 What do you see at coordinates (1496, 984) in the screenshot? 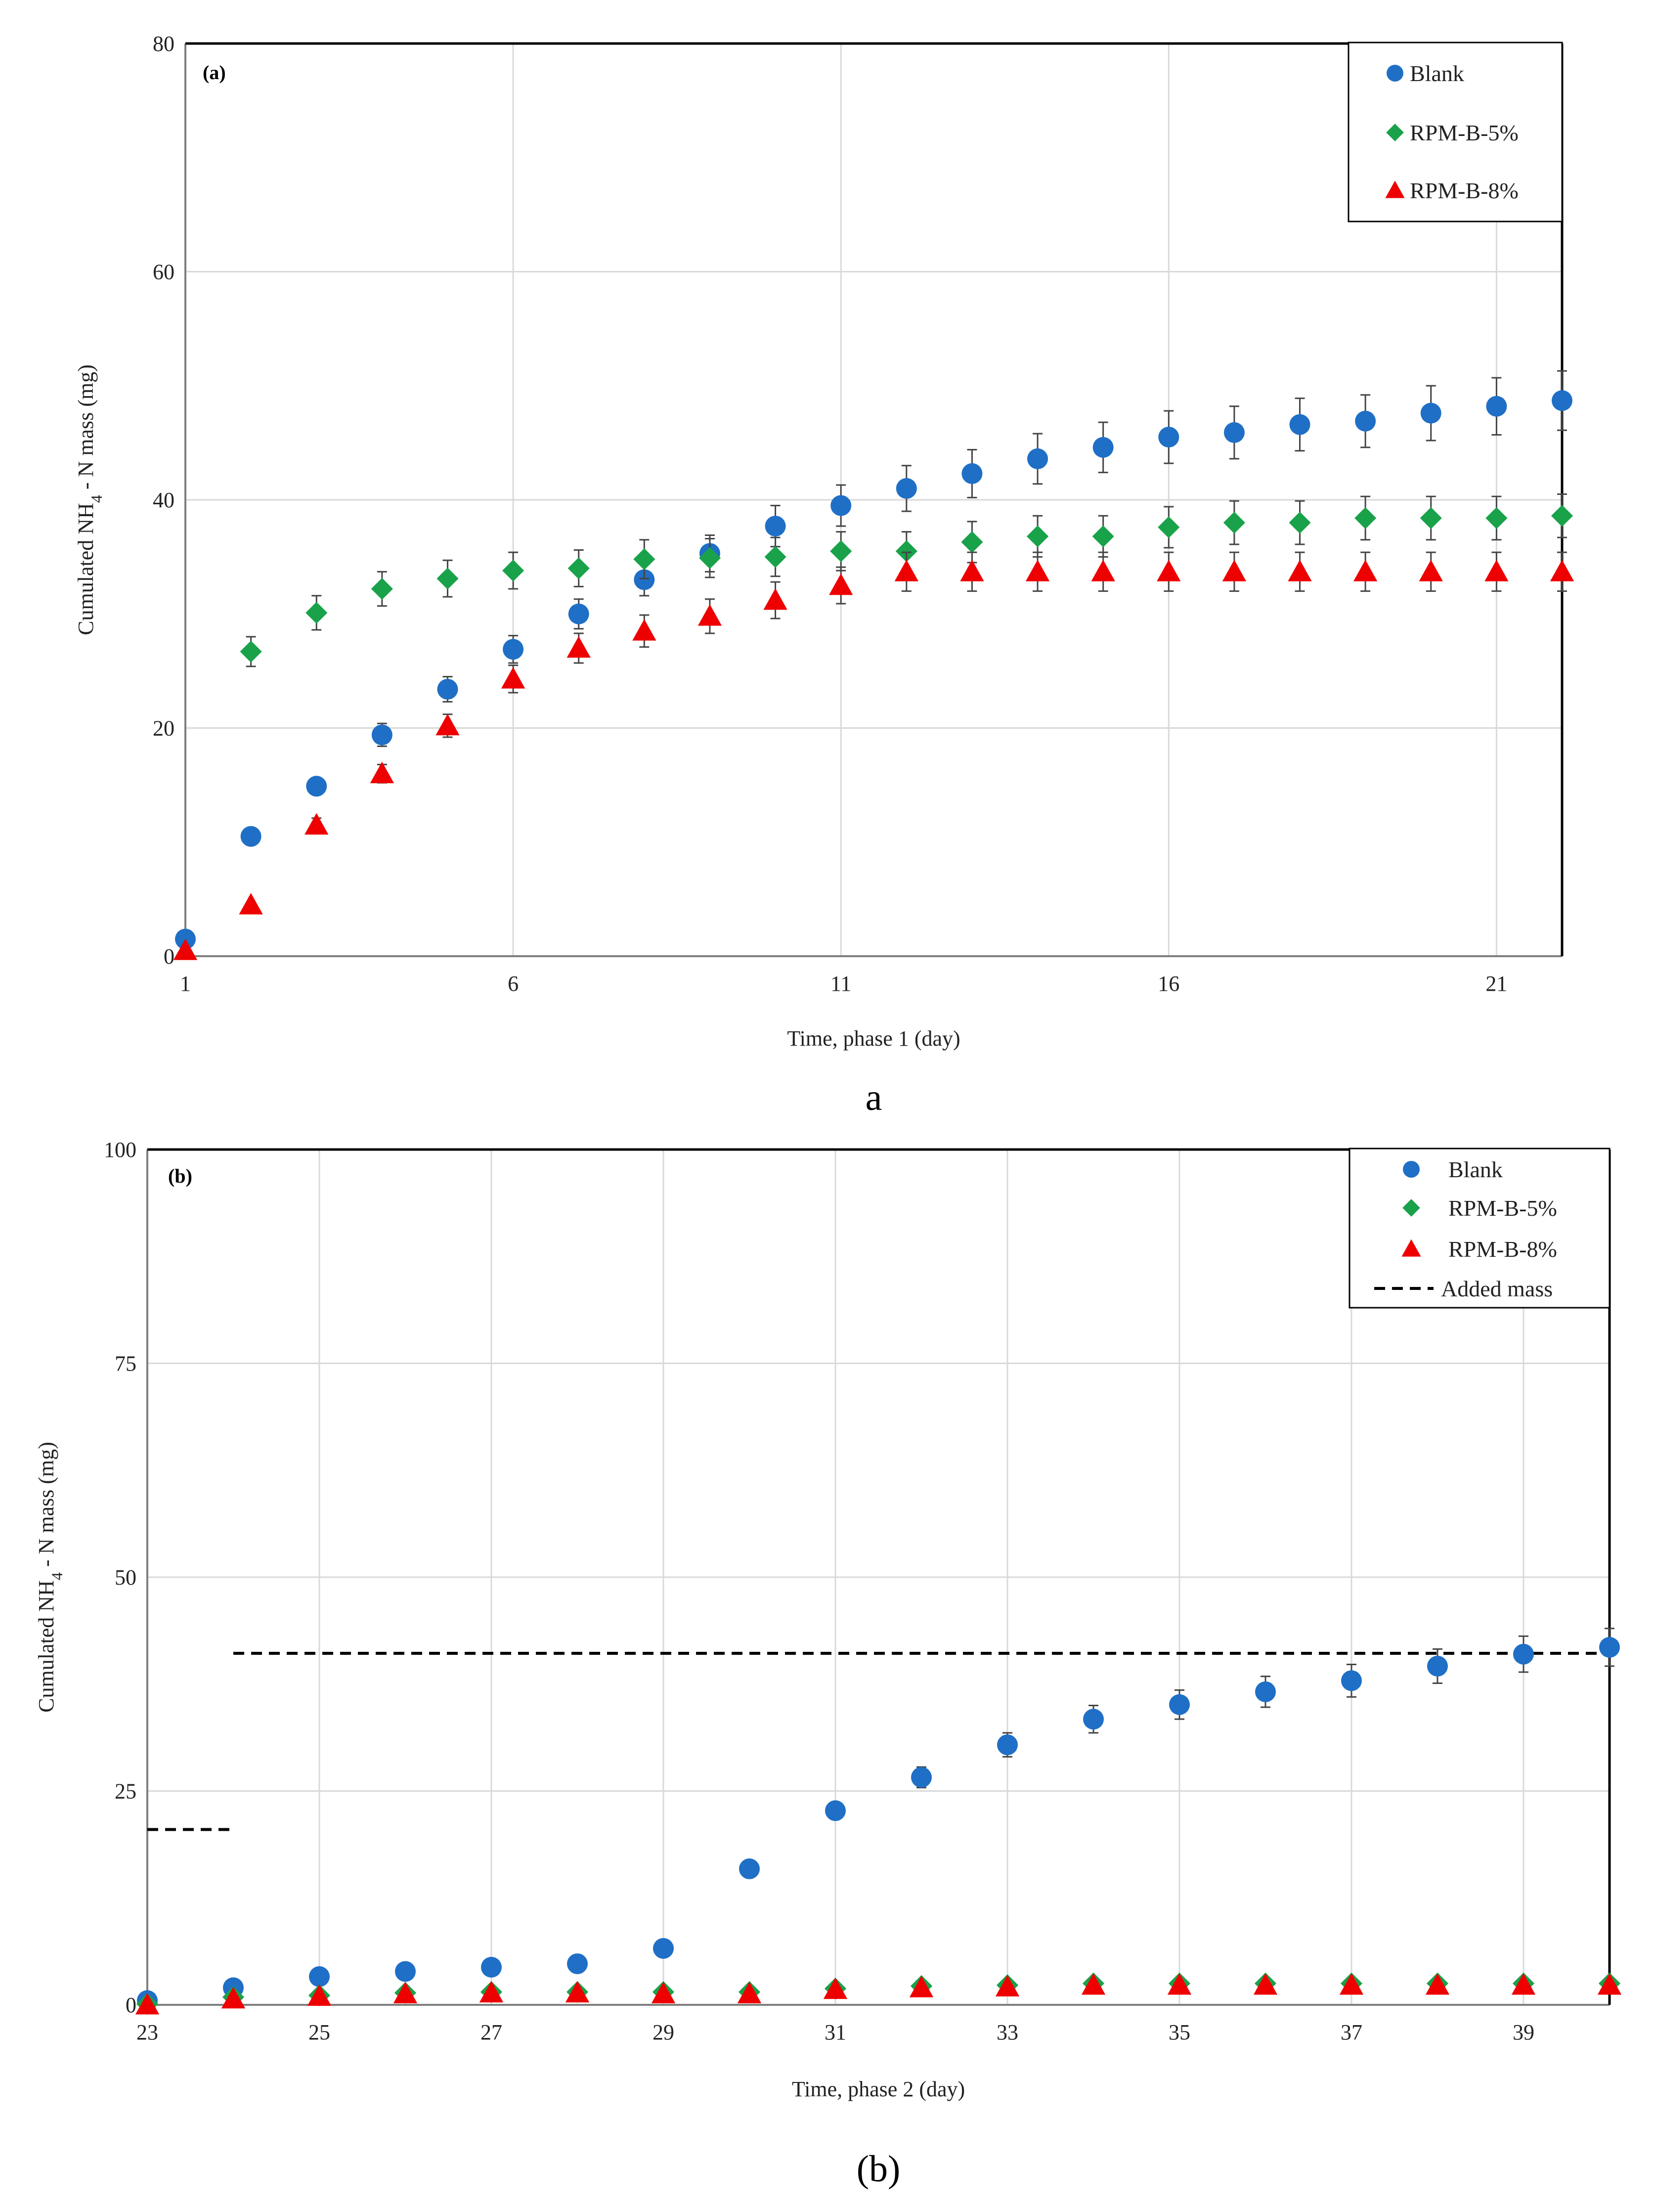
I see `x-tick-label: 21` at bounding box center [1496, 984].